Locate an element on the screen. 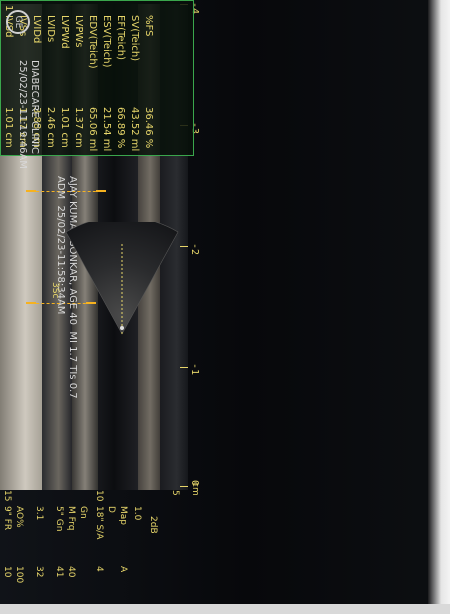 The image size is (450, 614). time-label: -2 is located at coordinates (194, 249).